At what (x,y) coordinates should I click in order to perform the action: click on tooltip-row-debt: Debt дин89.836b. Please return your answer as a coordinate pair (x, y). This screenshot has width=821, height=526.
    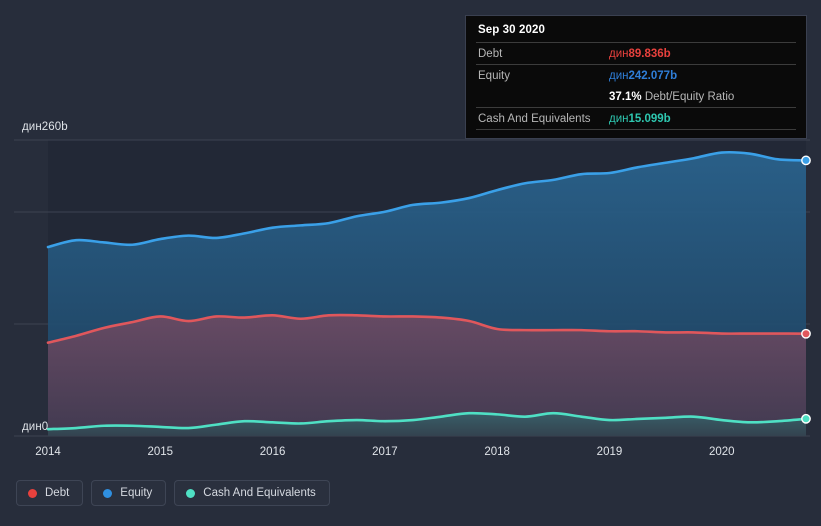
    Looking at the image, I should click on (636, 53).